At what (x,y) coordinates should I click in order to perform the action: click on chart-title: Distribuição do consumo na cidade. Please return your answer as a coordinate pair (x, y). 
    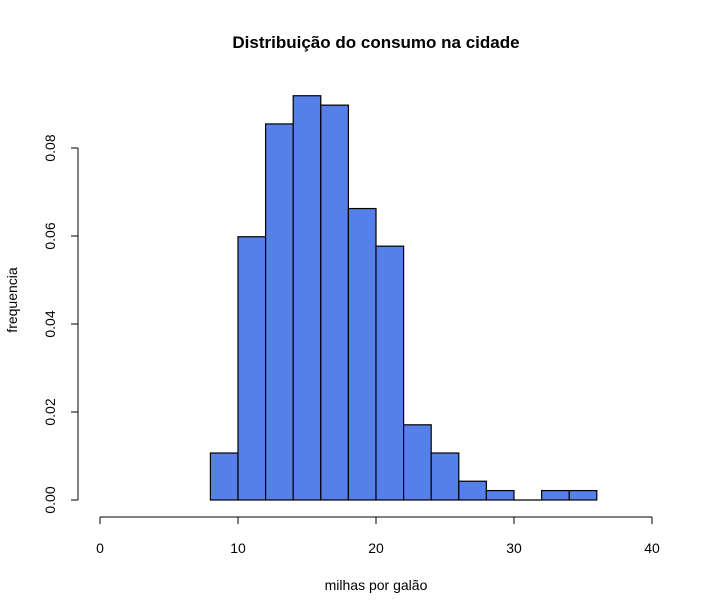
    Looking at the image, I should click on (375, 42).